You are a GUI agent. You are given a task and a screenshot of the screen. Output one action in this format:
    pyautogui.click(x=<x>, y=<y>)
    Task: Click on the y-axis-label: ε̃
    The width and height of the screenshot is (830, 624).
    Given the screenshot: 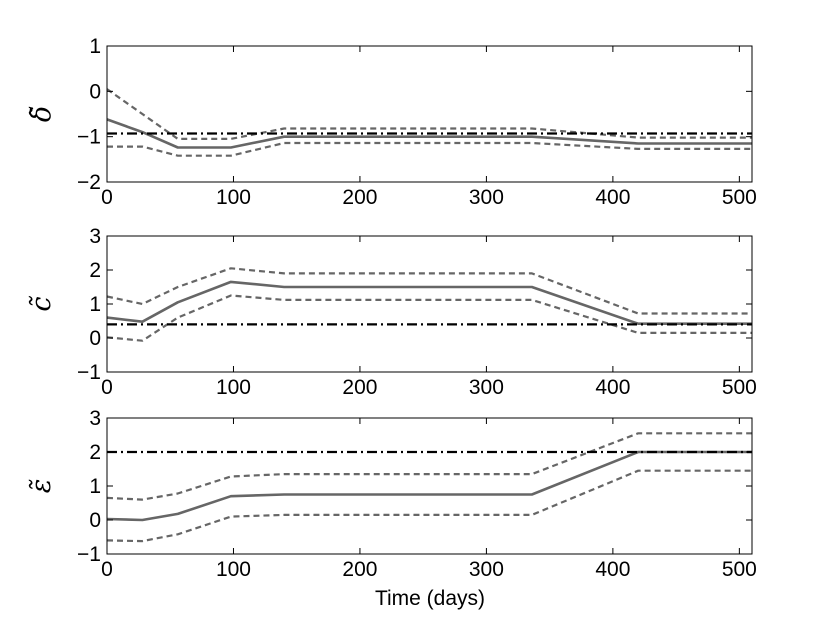 What is the action you would take?
    pyautogui.click(x=41, y=486)
    